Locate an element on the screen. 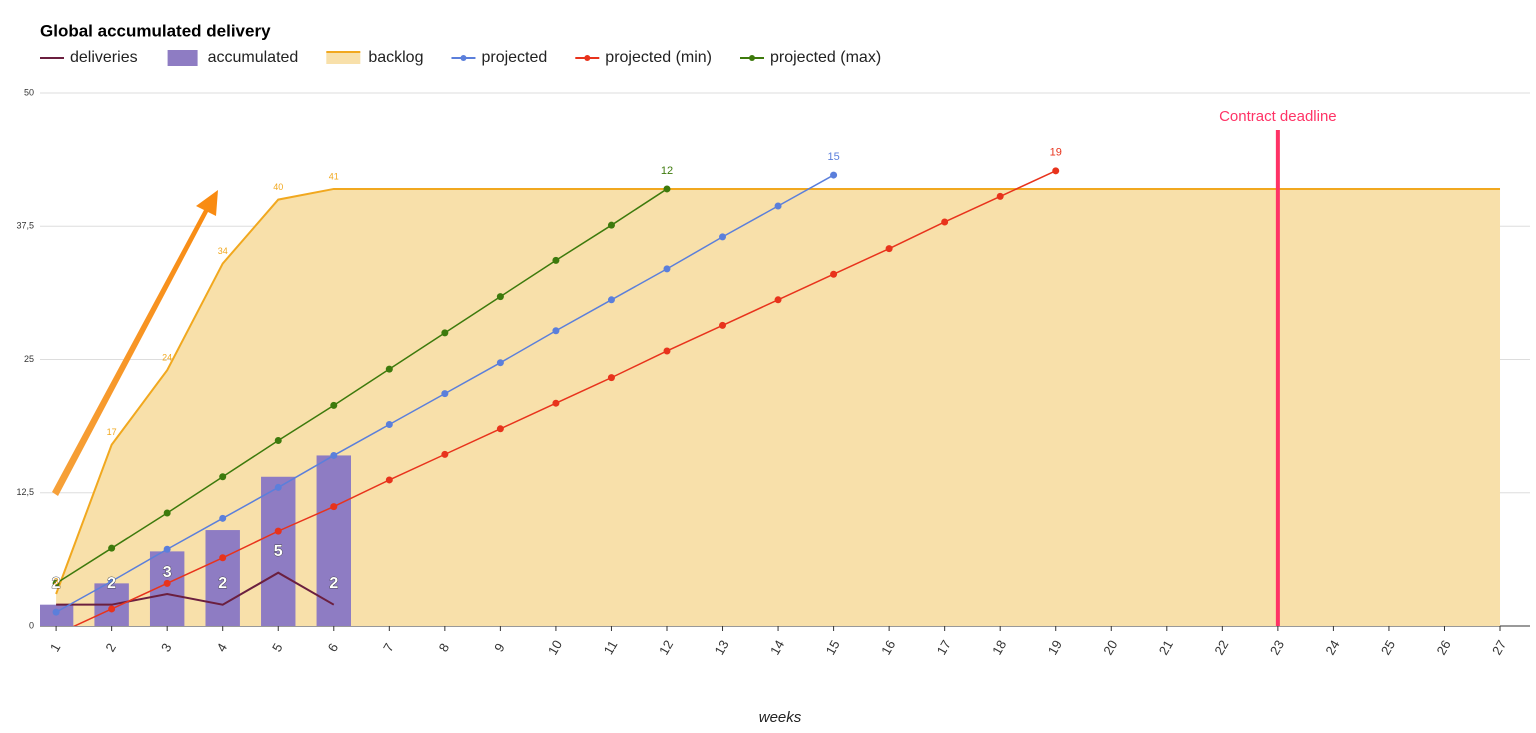 The height and width of the screenshot is (733, 1536). y-tick-label: 50 is located at coordinates (29, 92).